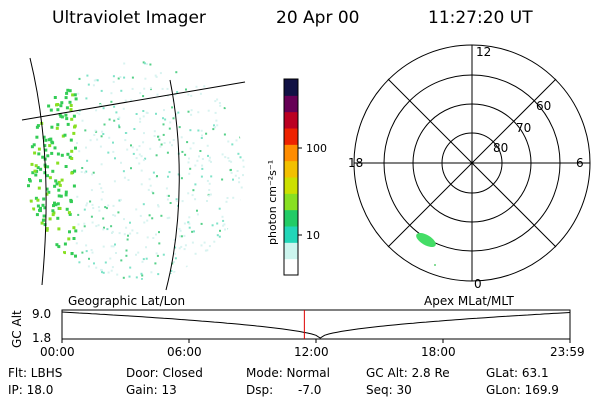 This screenshot has width=600, height=400. I want to click on altitude-curve, so click(316, 325).